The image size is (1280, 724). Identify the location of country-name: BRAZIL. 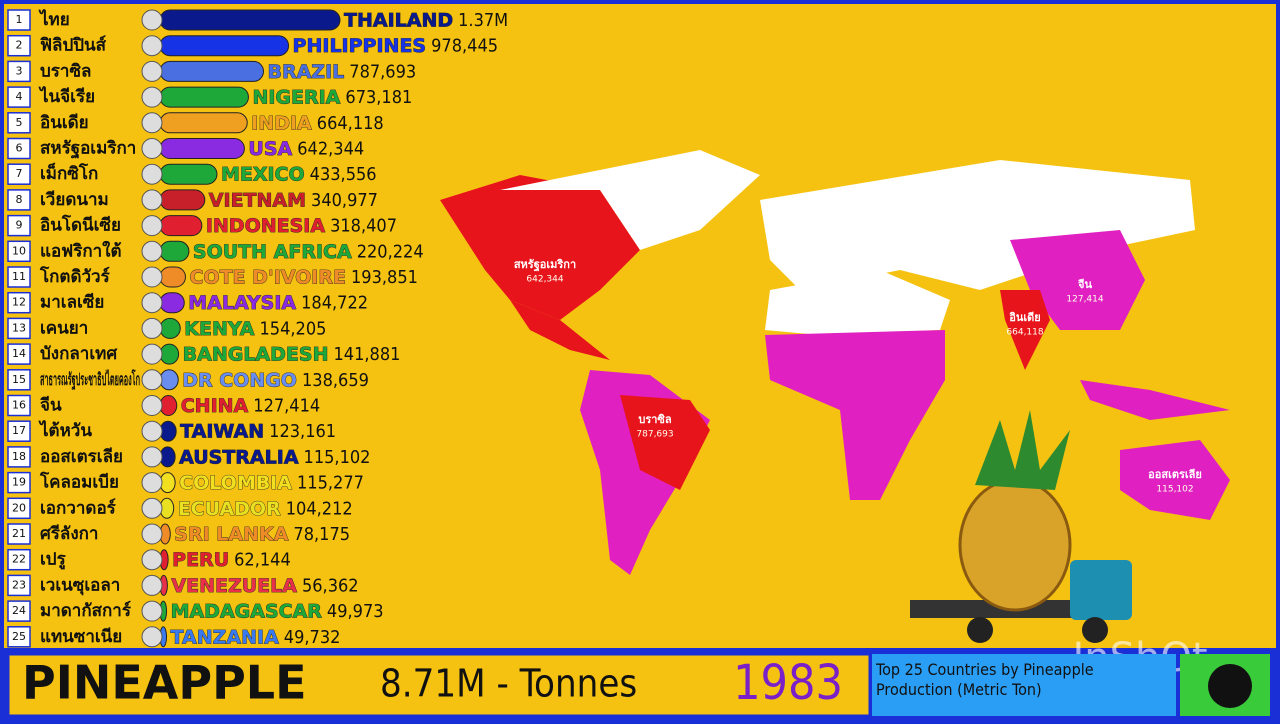
(305, 72).